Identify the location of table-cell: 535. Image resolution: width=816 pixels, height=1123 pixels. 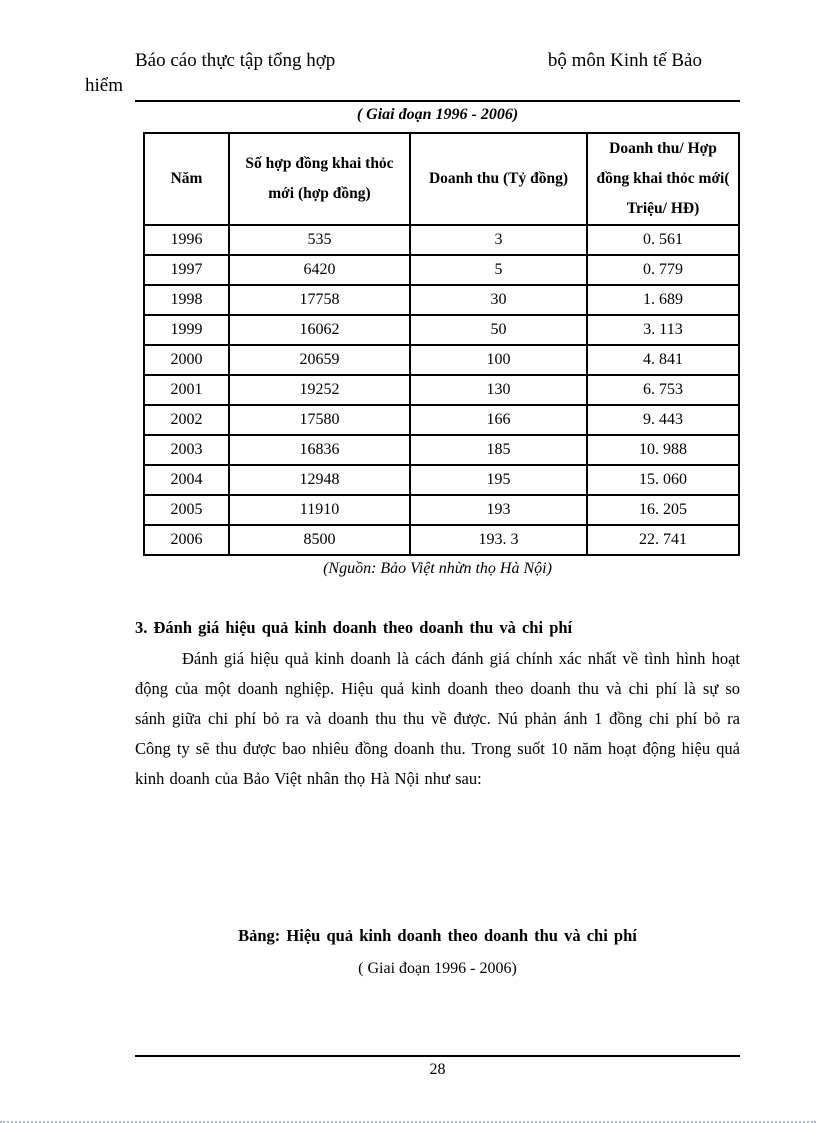
(319, 240).